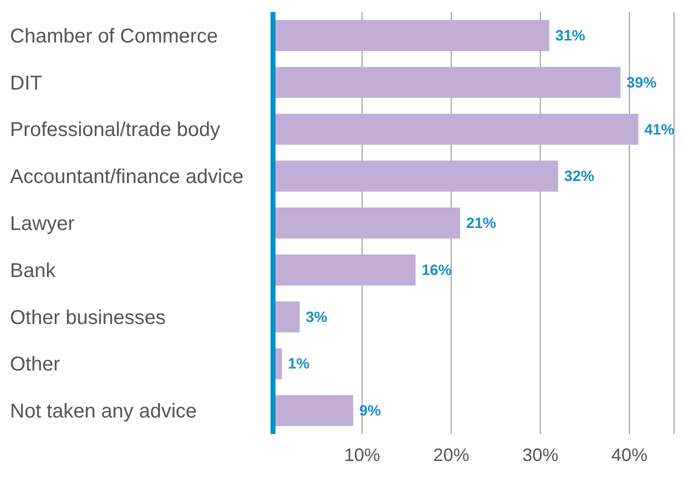  What do you see at coordinates (103, 411) in the screenshot?
I see `y-tick-label: Not taken any advice` at bounding box center [103, 411].